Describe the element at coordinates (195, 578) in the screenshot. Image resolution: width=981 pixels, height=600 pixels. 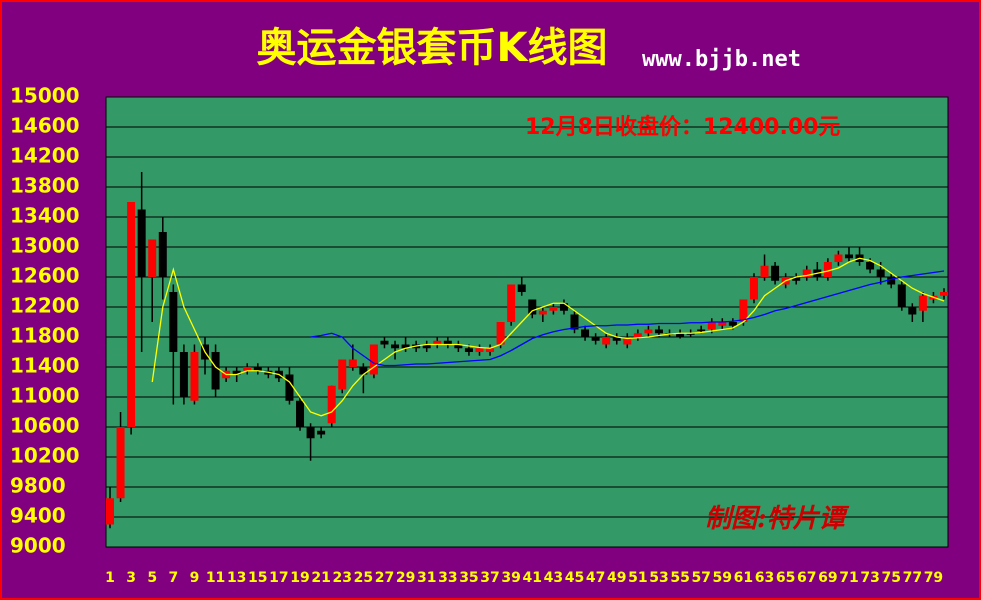
I see `x-tick-label: 9` at that location.